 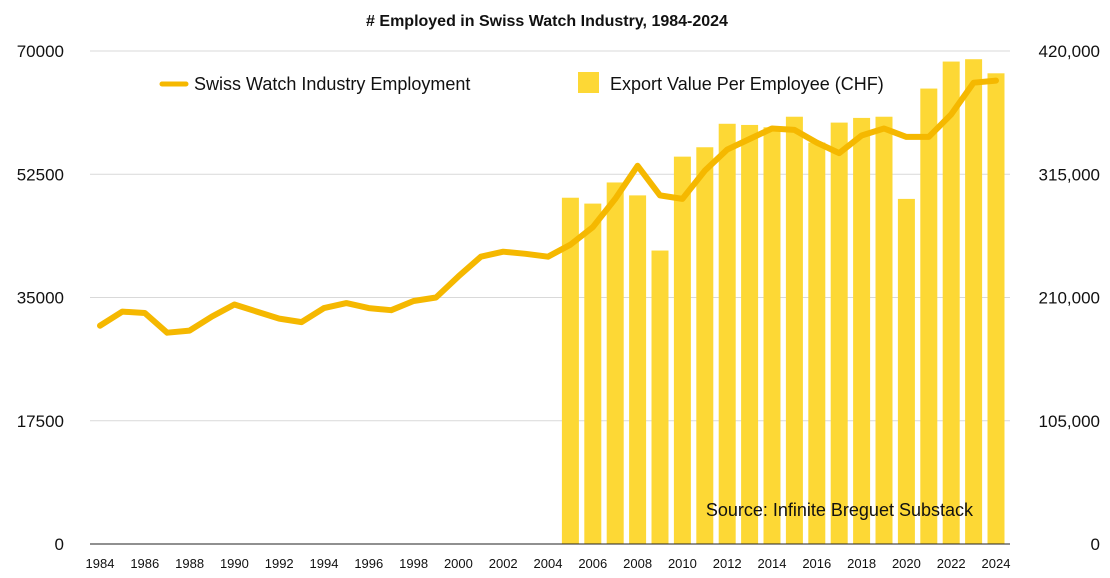 I want to click on x-tick-label: 2004, so click(x=548, y=563).